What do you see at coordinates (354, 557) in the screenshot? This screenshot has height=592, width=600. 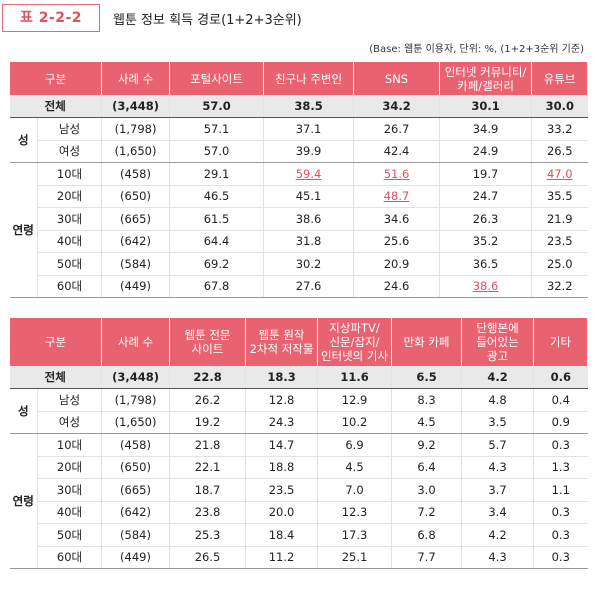 I see `value-cell: 25.1` at bounding box center [354, 557].